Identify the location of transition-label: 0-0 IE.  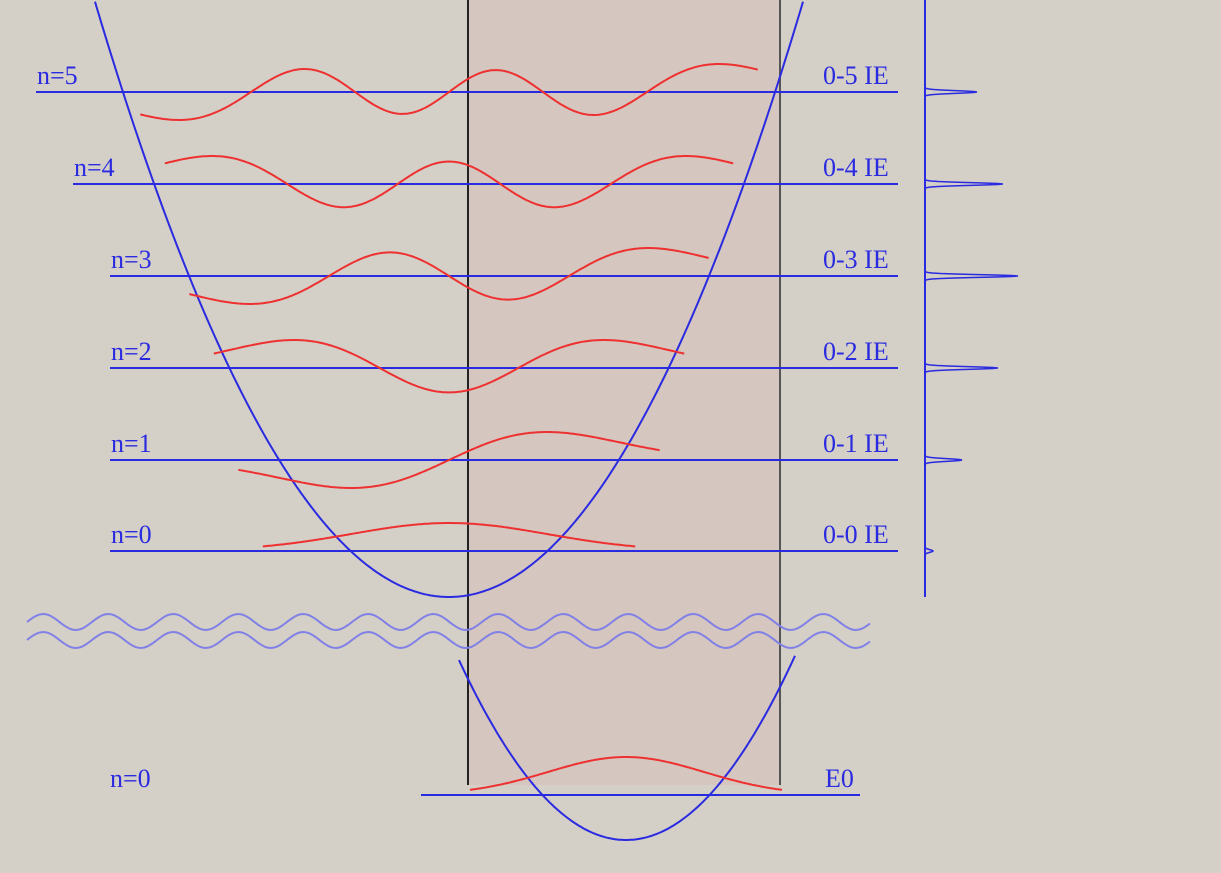
(856, 534).